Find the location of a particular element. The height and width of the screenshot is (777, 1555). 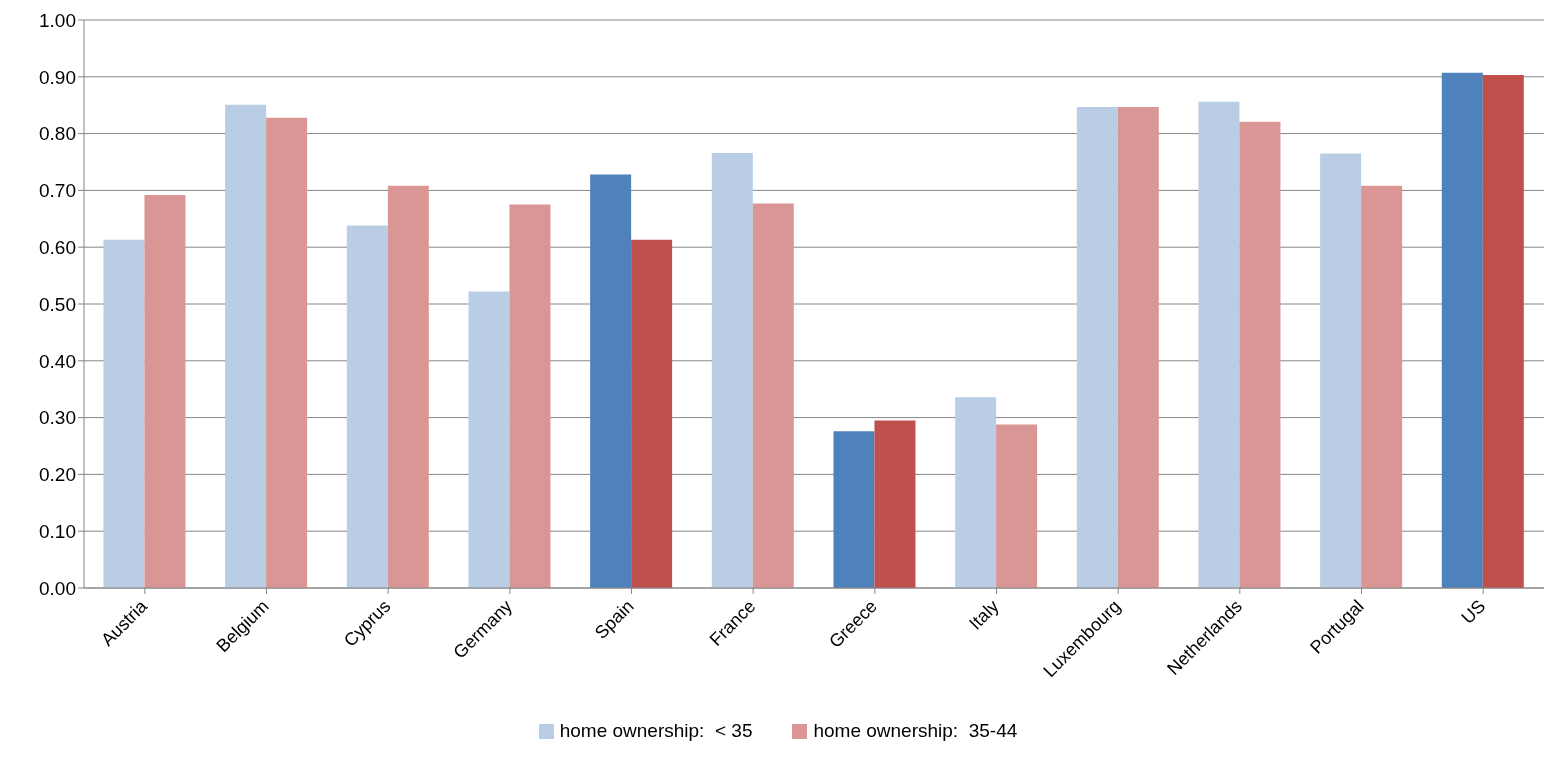

legend-label: home ownership: < 35 is located at coordinates (656, 731).